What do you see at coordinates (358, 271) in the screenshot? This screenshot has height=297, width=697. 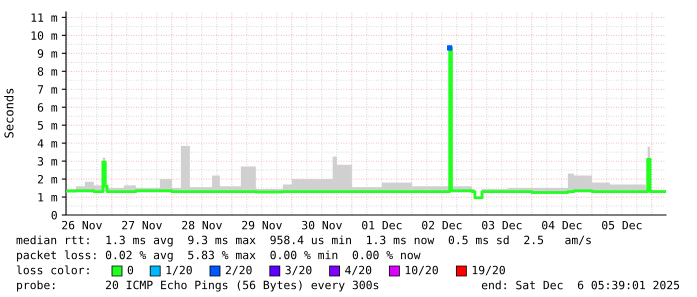 I see `legend-label: 4/20` at bounding box center [358, 271].